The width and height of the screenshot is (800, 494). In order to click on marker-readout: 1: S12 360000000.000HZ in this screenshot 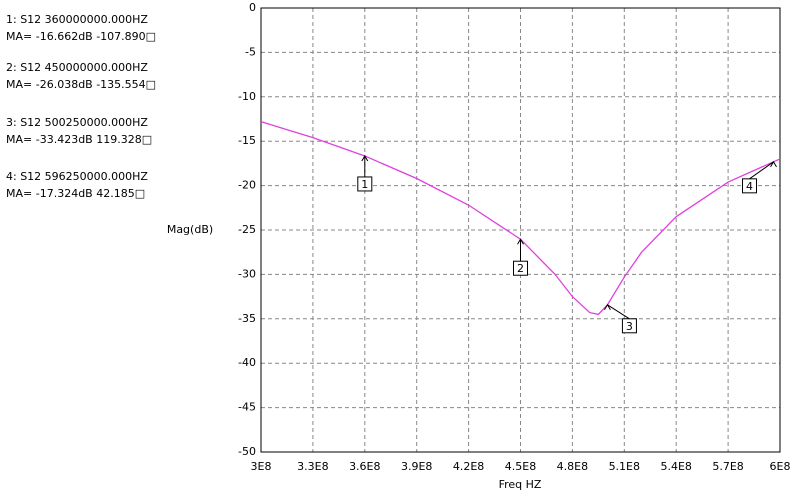, I will do `click(77, 19)`.